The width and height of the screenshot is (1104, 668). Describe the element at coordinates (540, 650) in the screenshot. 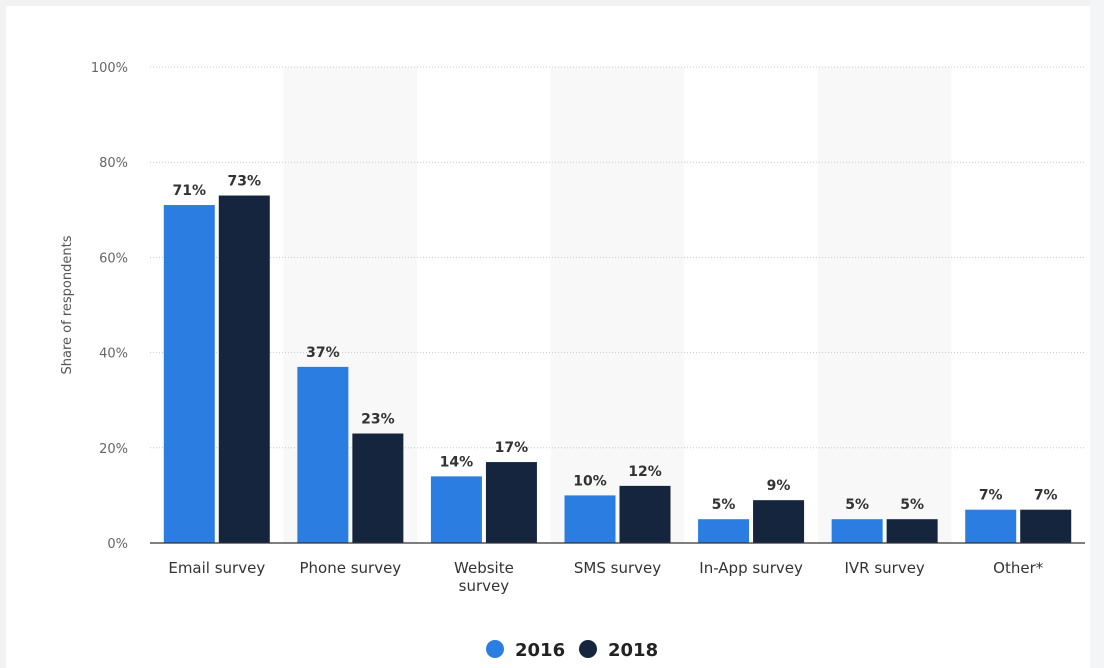

I see `legend-label-2016: 2016` at that location.